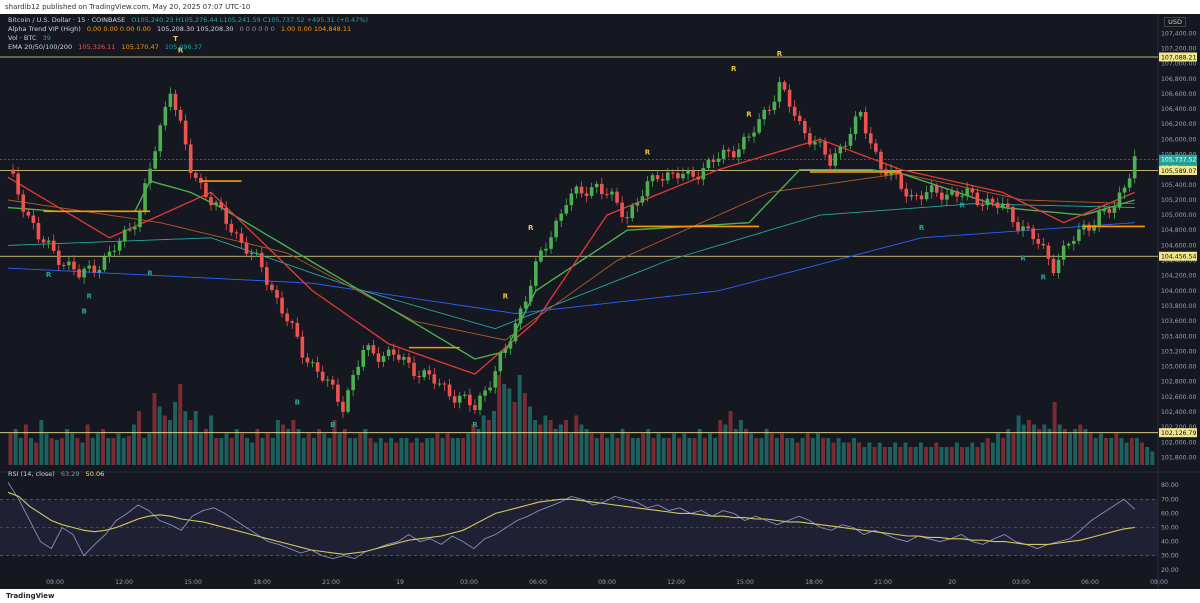  I want to click on time-tick-label: 15:00, so click(193, 582).